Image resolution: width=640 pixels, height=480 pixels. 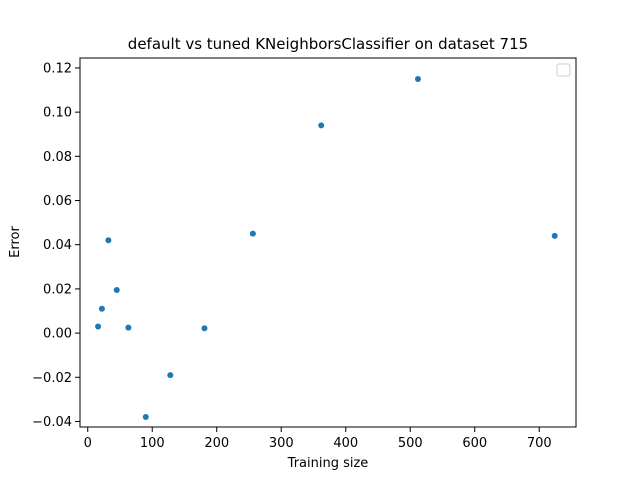 I want to click on y-tick-label: 0.12, so click(x=57, y=68).